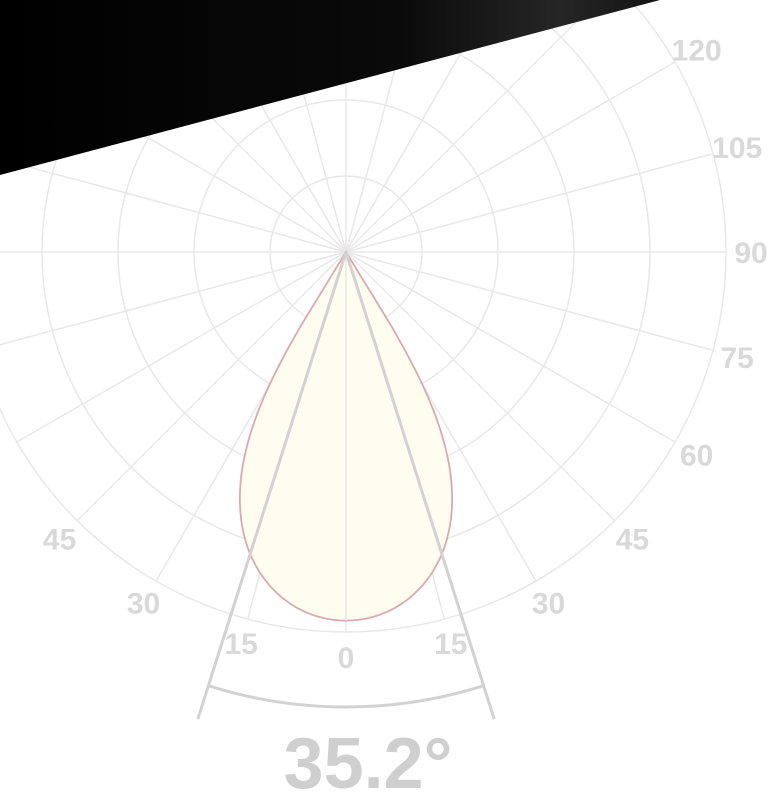 Image resolution: width=778 pixels, height=810 pixels. I want to click on angle-tick-label: 105, so click(737, 148).